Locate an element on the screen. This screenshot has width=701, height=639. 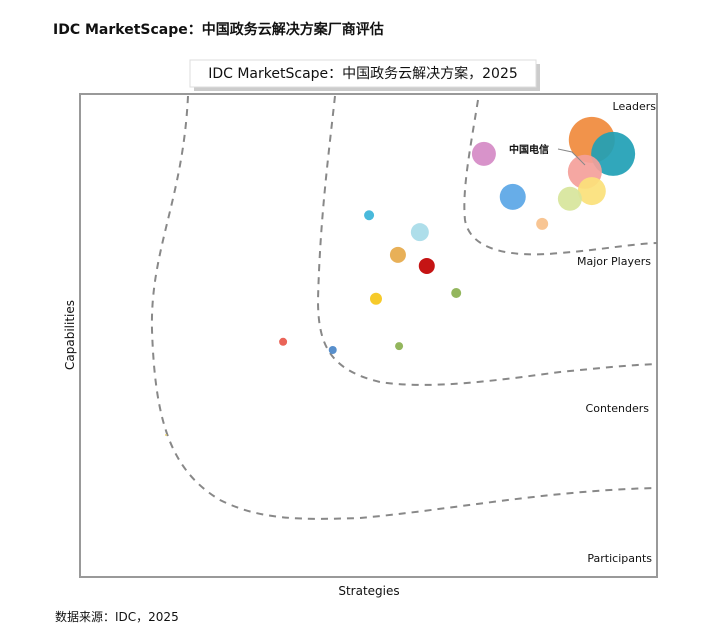
x-axis-label: Strategies is located at coordinates (368, 591).